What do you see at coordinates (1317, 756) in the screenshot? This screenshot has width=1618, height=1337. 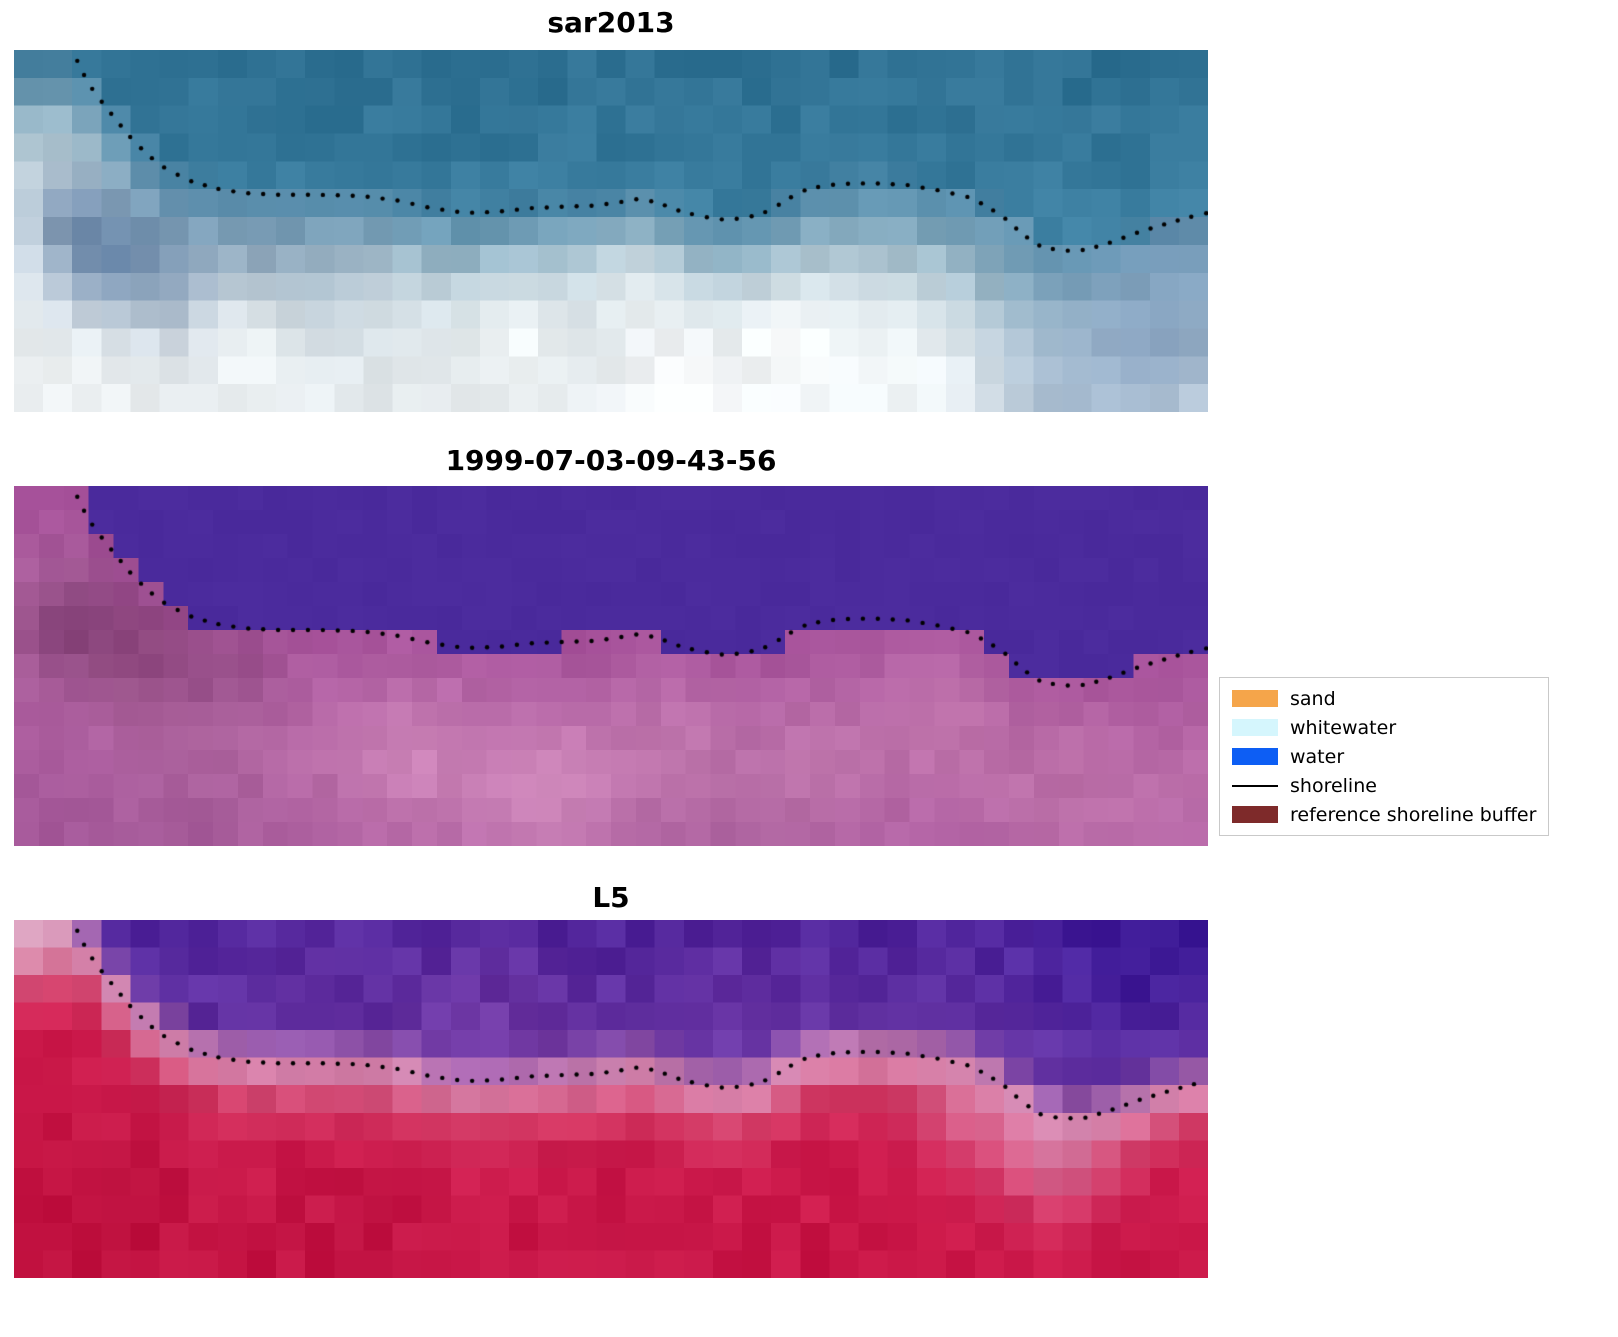 I see `legend-label-water: water` at bounding box center [1317, 756].